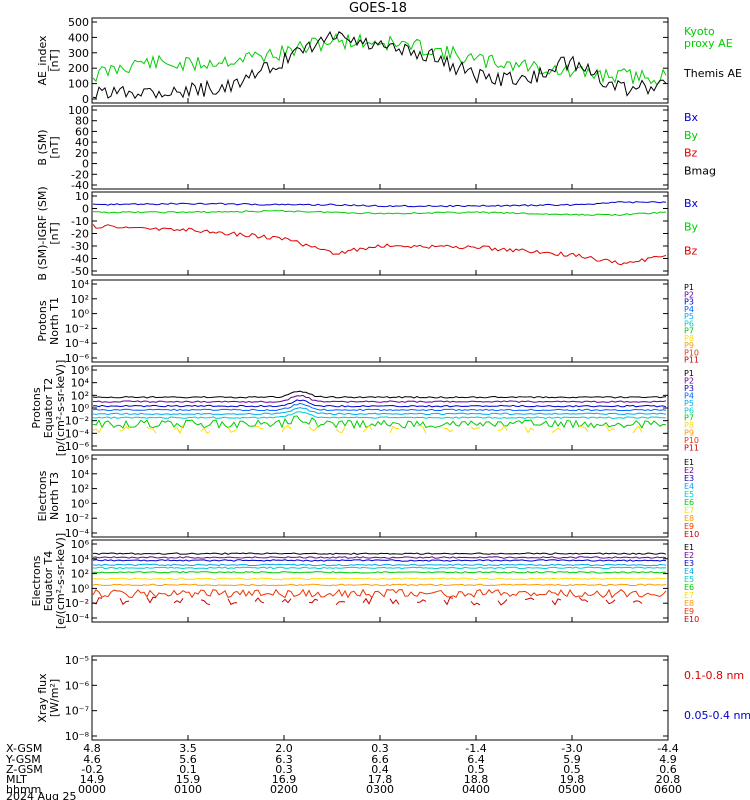 The width and height of the screenshot is (750, 800). What do you see at coordinates (380, 769) in the screenshot?
I see `footer-value: 0.4` at bounding box center [380, 769].